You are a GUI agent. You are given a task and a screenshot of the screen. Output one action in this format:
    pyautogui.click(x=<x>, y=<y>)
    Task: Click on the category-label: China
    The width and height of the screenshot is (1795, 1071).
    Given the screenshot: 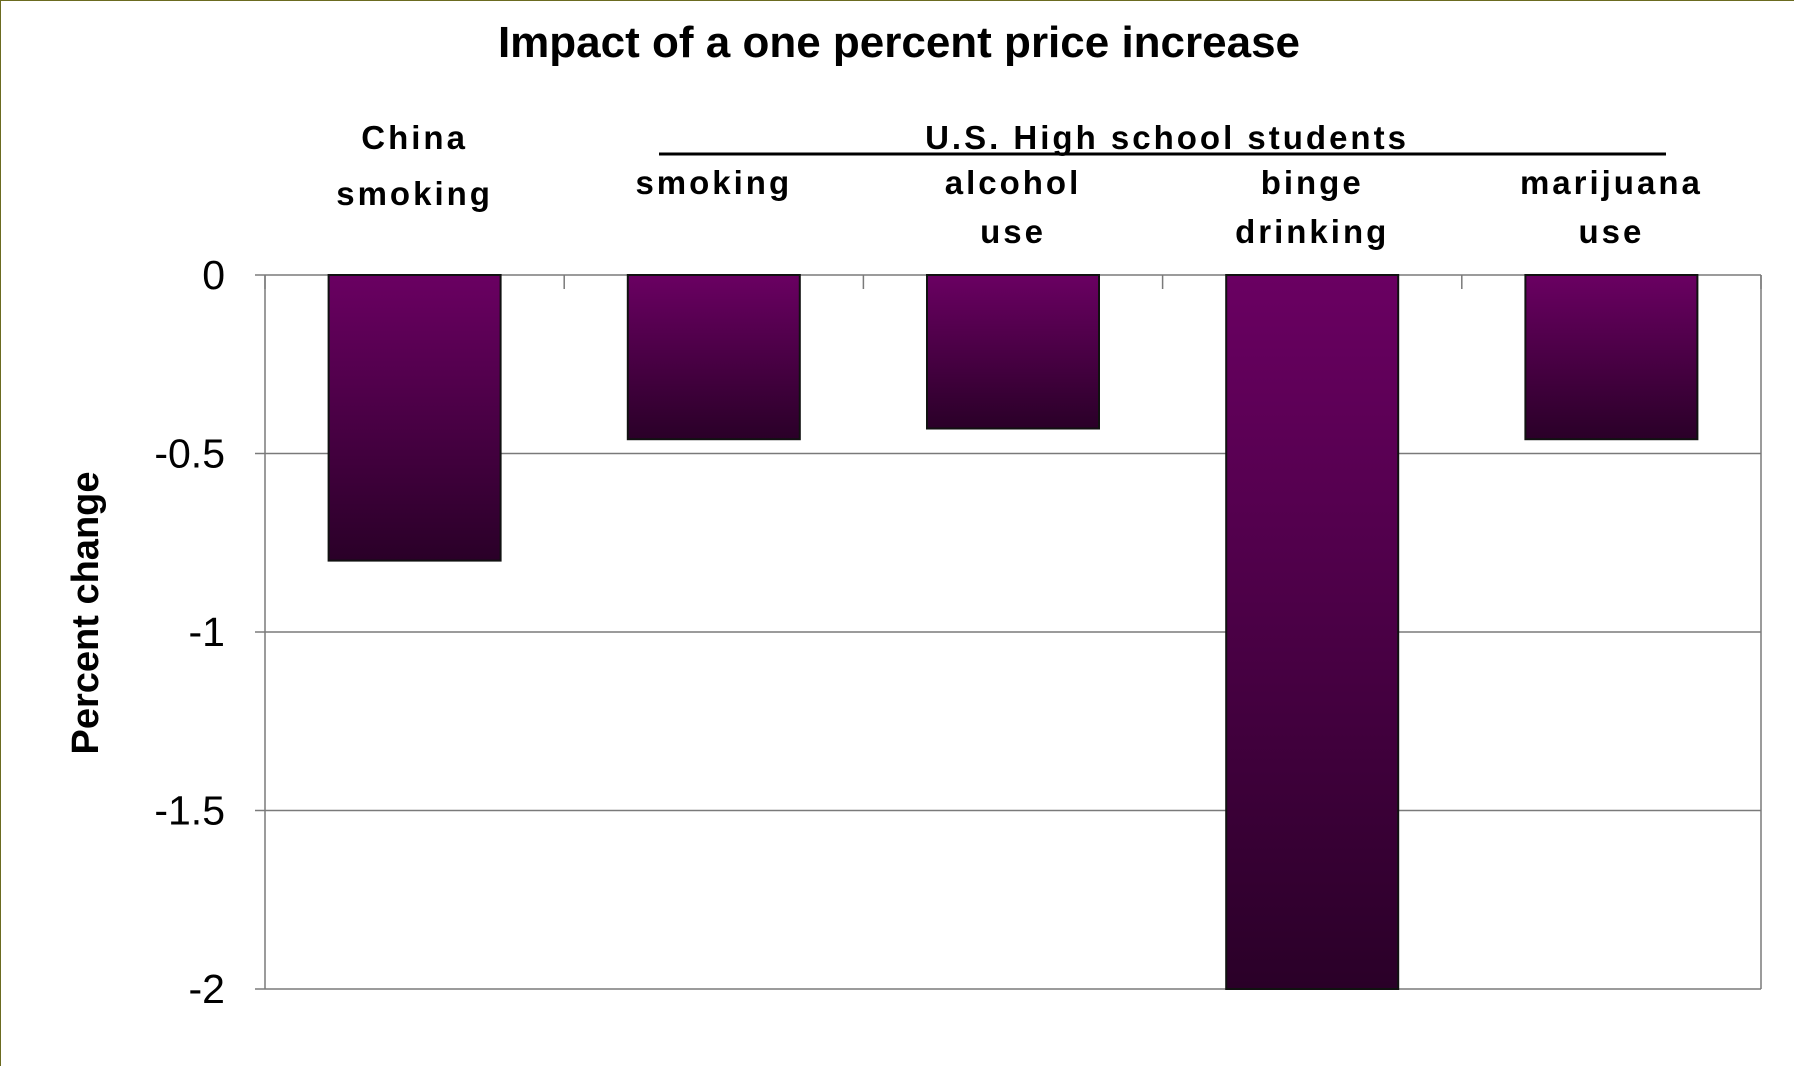 What is the action you would take?
    pyautogui.click(x=414, y=137)
    